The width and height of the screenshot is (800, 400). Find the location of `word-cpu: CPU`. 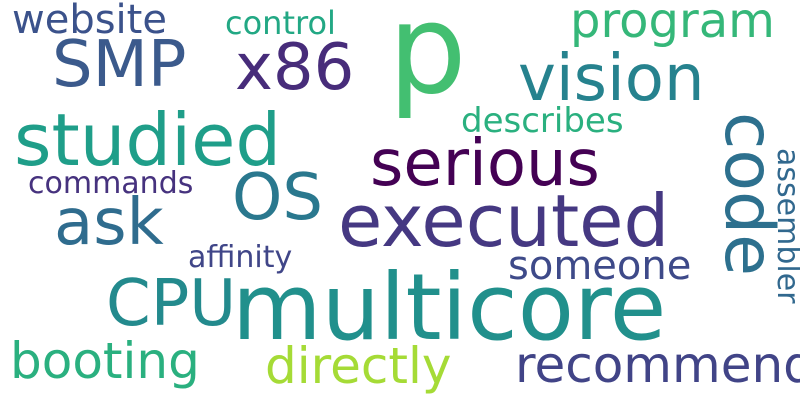

word-cpu: CPU is located at coordinates (171, 304).